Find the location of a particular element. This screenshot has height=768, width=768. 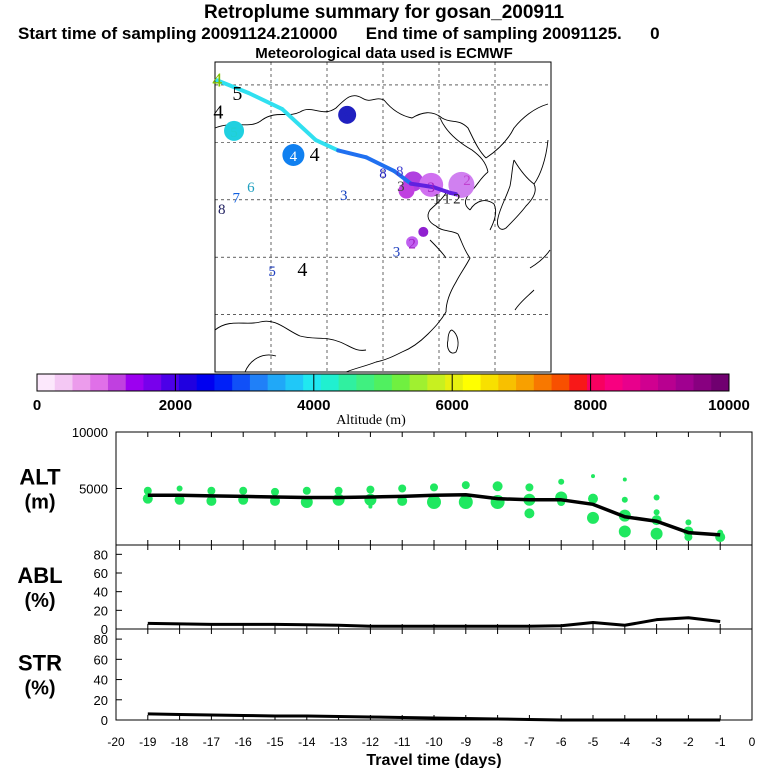

x-tick-label: -14 is located at coordinates (307, 742).